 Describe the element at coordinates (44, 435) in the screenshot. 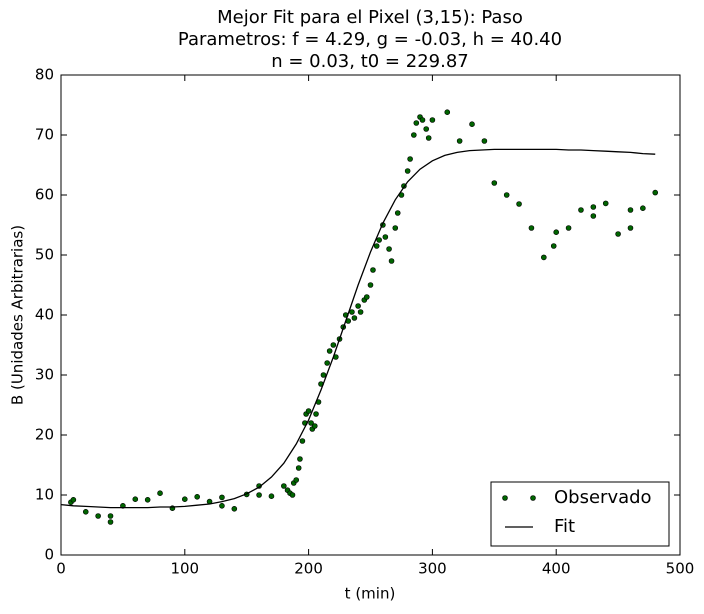

I see `y-tick-label: 20` at that location.